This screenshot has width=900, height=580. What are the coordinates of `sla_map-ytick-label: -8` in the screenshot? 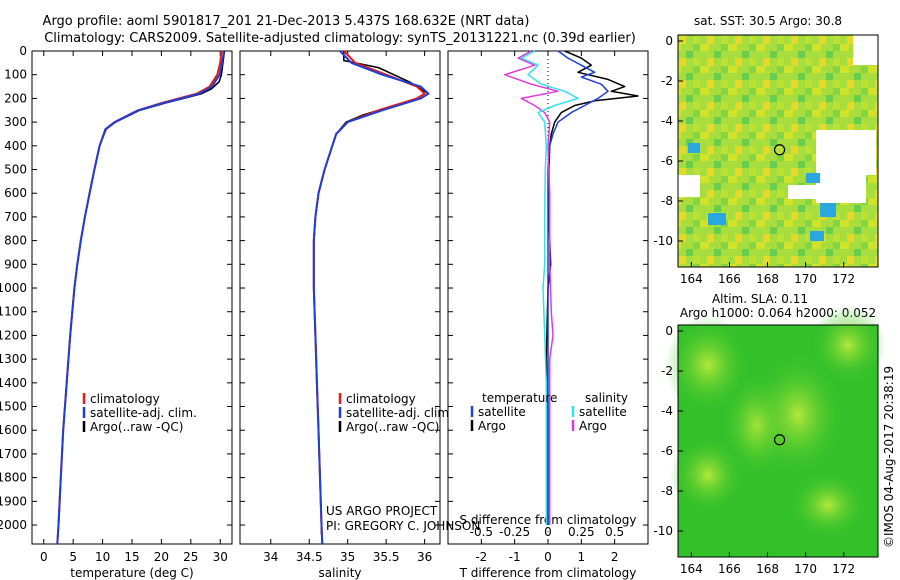 It's located at (667, 491).